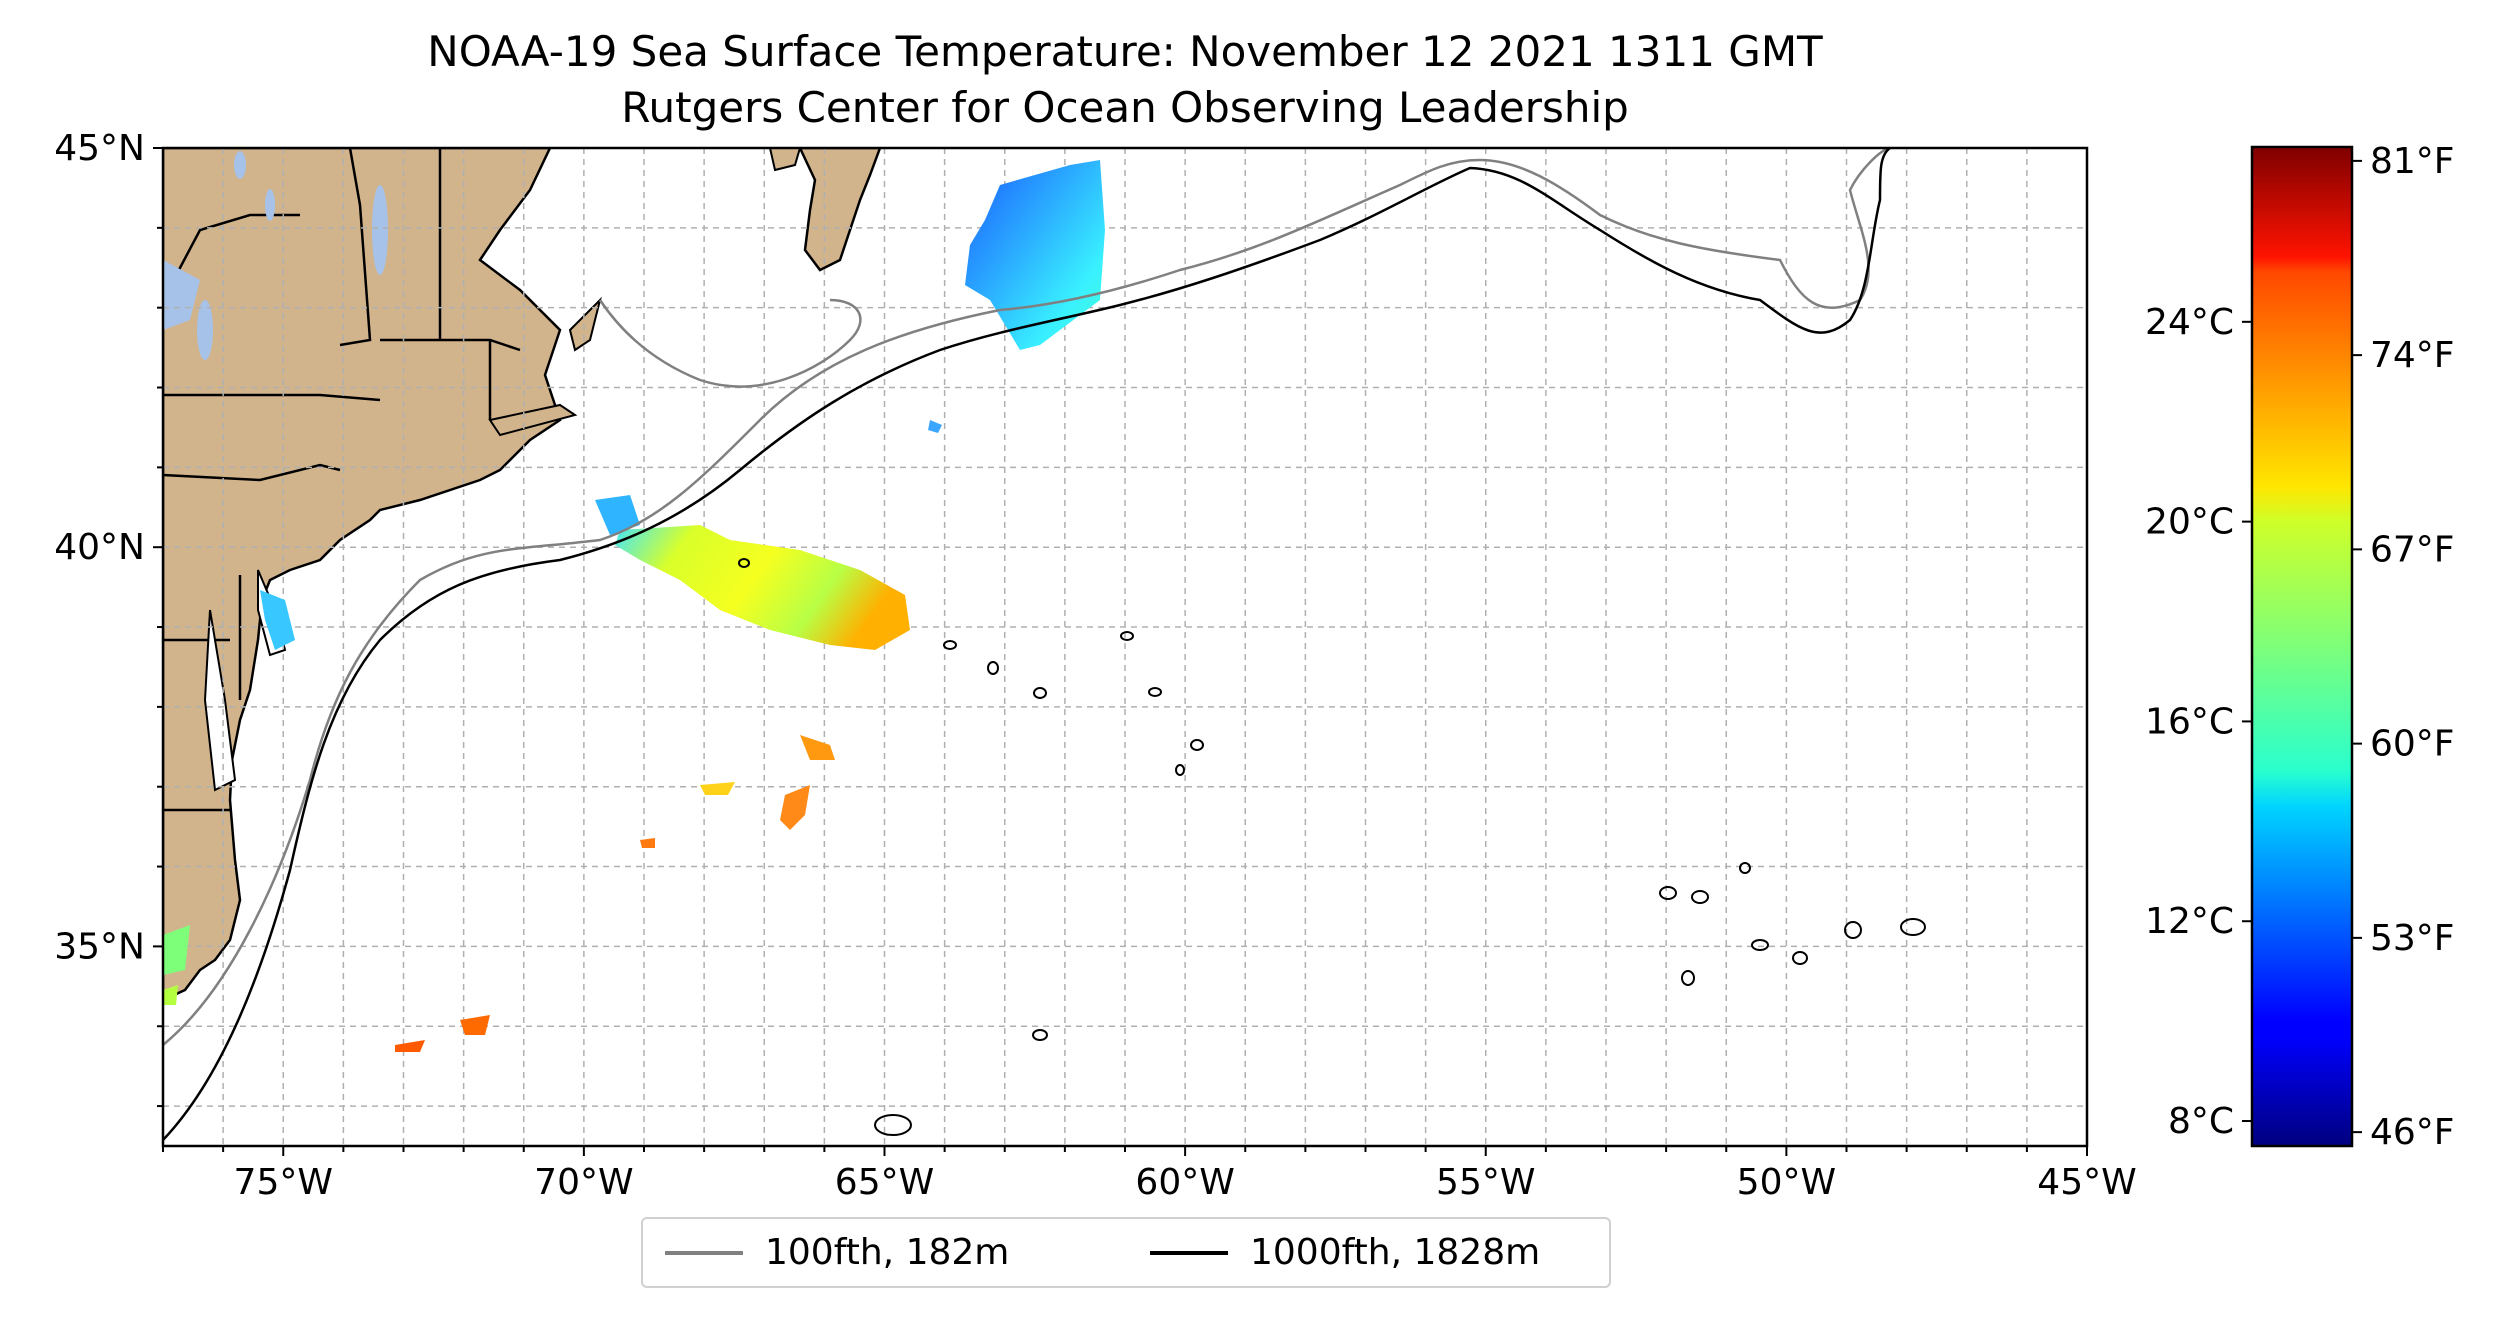 Image resolution: width=2502 pixels, height=1318 pixels. I want to click on legend-swatch-1000fth, so click(1189, 1252).